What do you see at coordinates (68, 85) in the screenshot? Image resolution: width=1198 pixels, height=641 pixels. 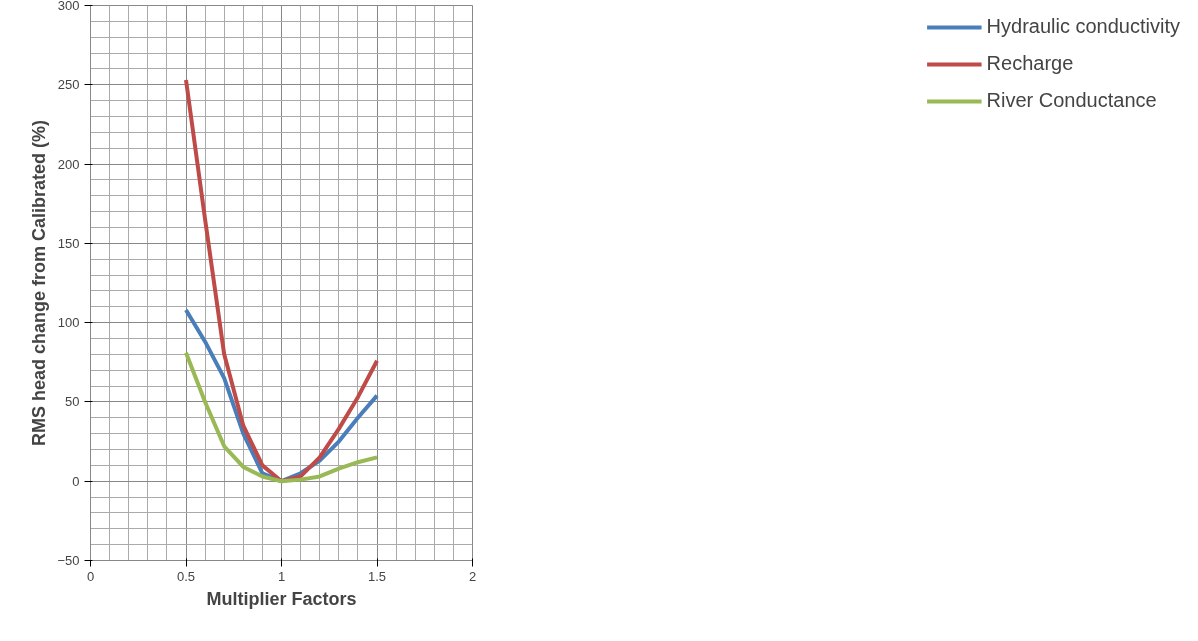 I see `y-tick-label: 250` at bounding box center [68, 85].